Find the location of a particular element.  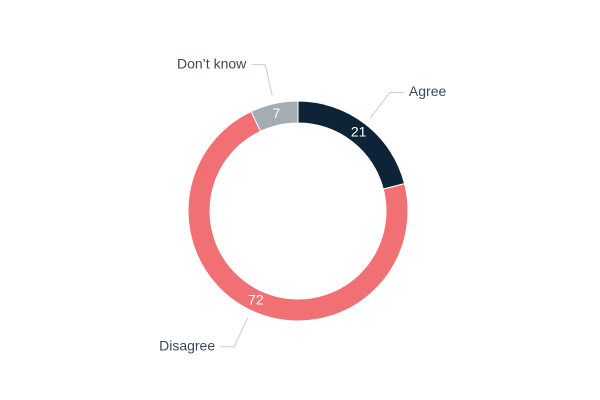

category-label: Don’t know is located at coordinates (212, 63).